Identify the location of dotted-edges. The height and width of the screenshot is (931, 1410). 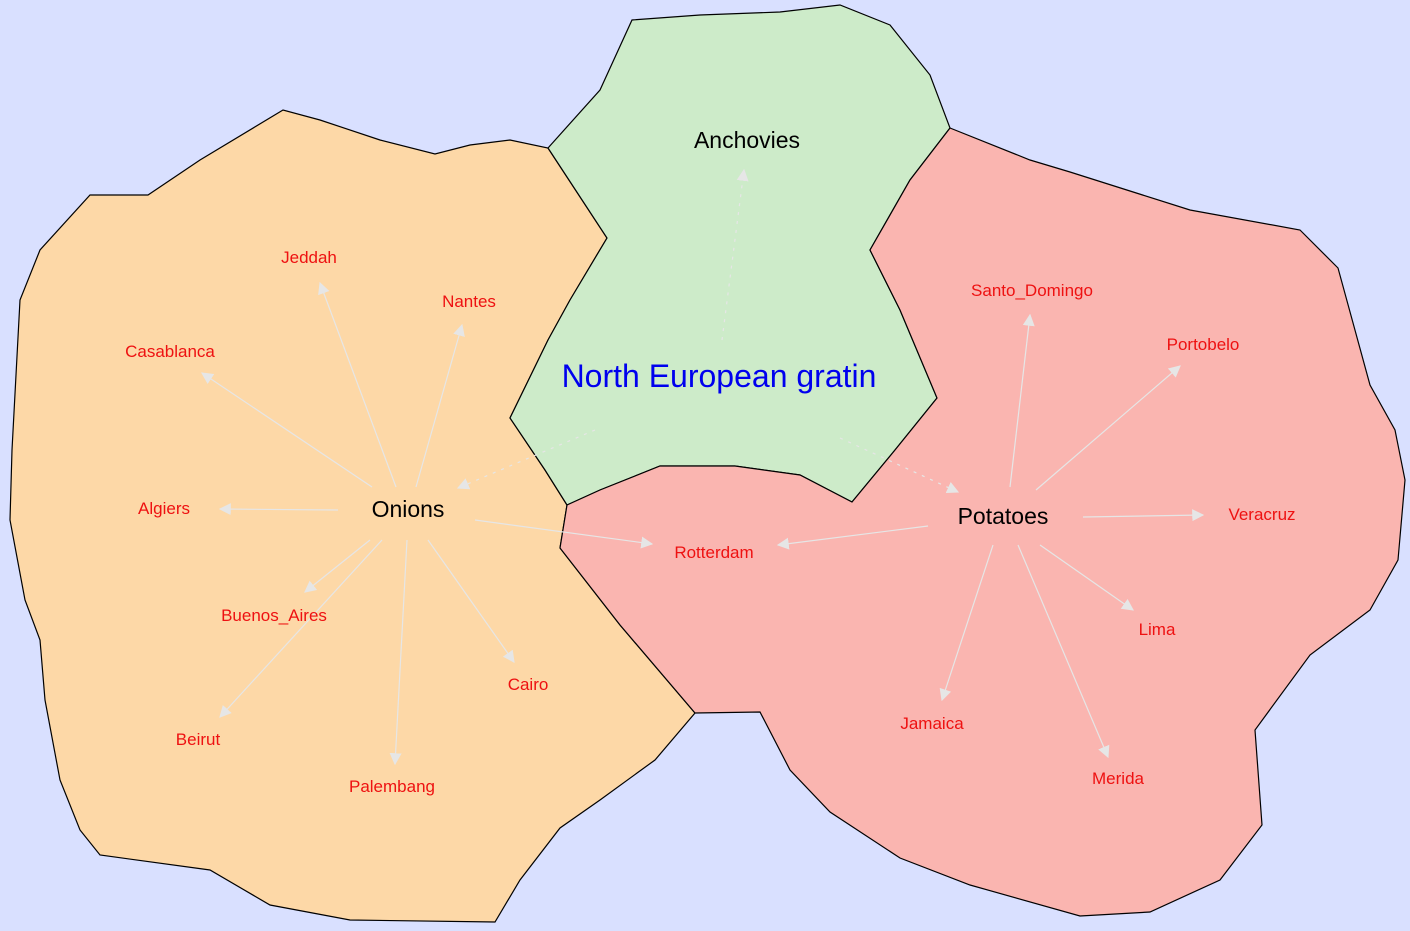
(708, 330).